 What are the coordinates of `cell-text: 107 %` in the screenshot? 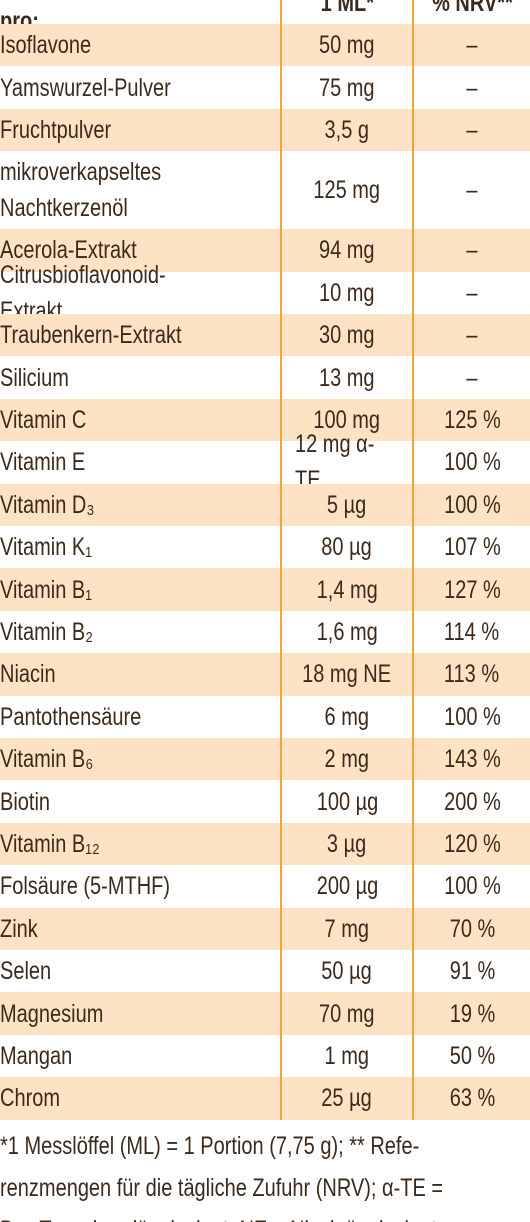 It's located at (472, 547).